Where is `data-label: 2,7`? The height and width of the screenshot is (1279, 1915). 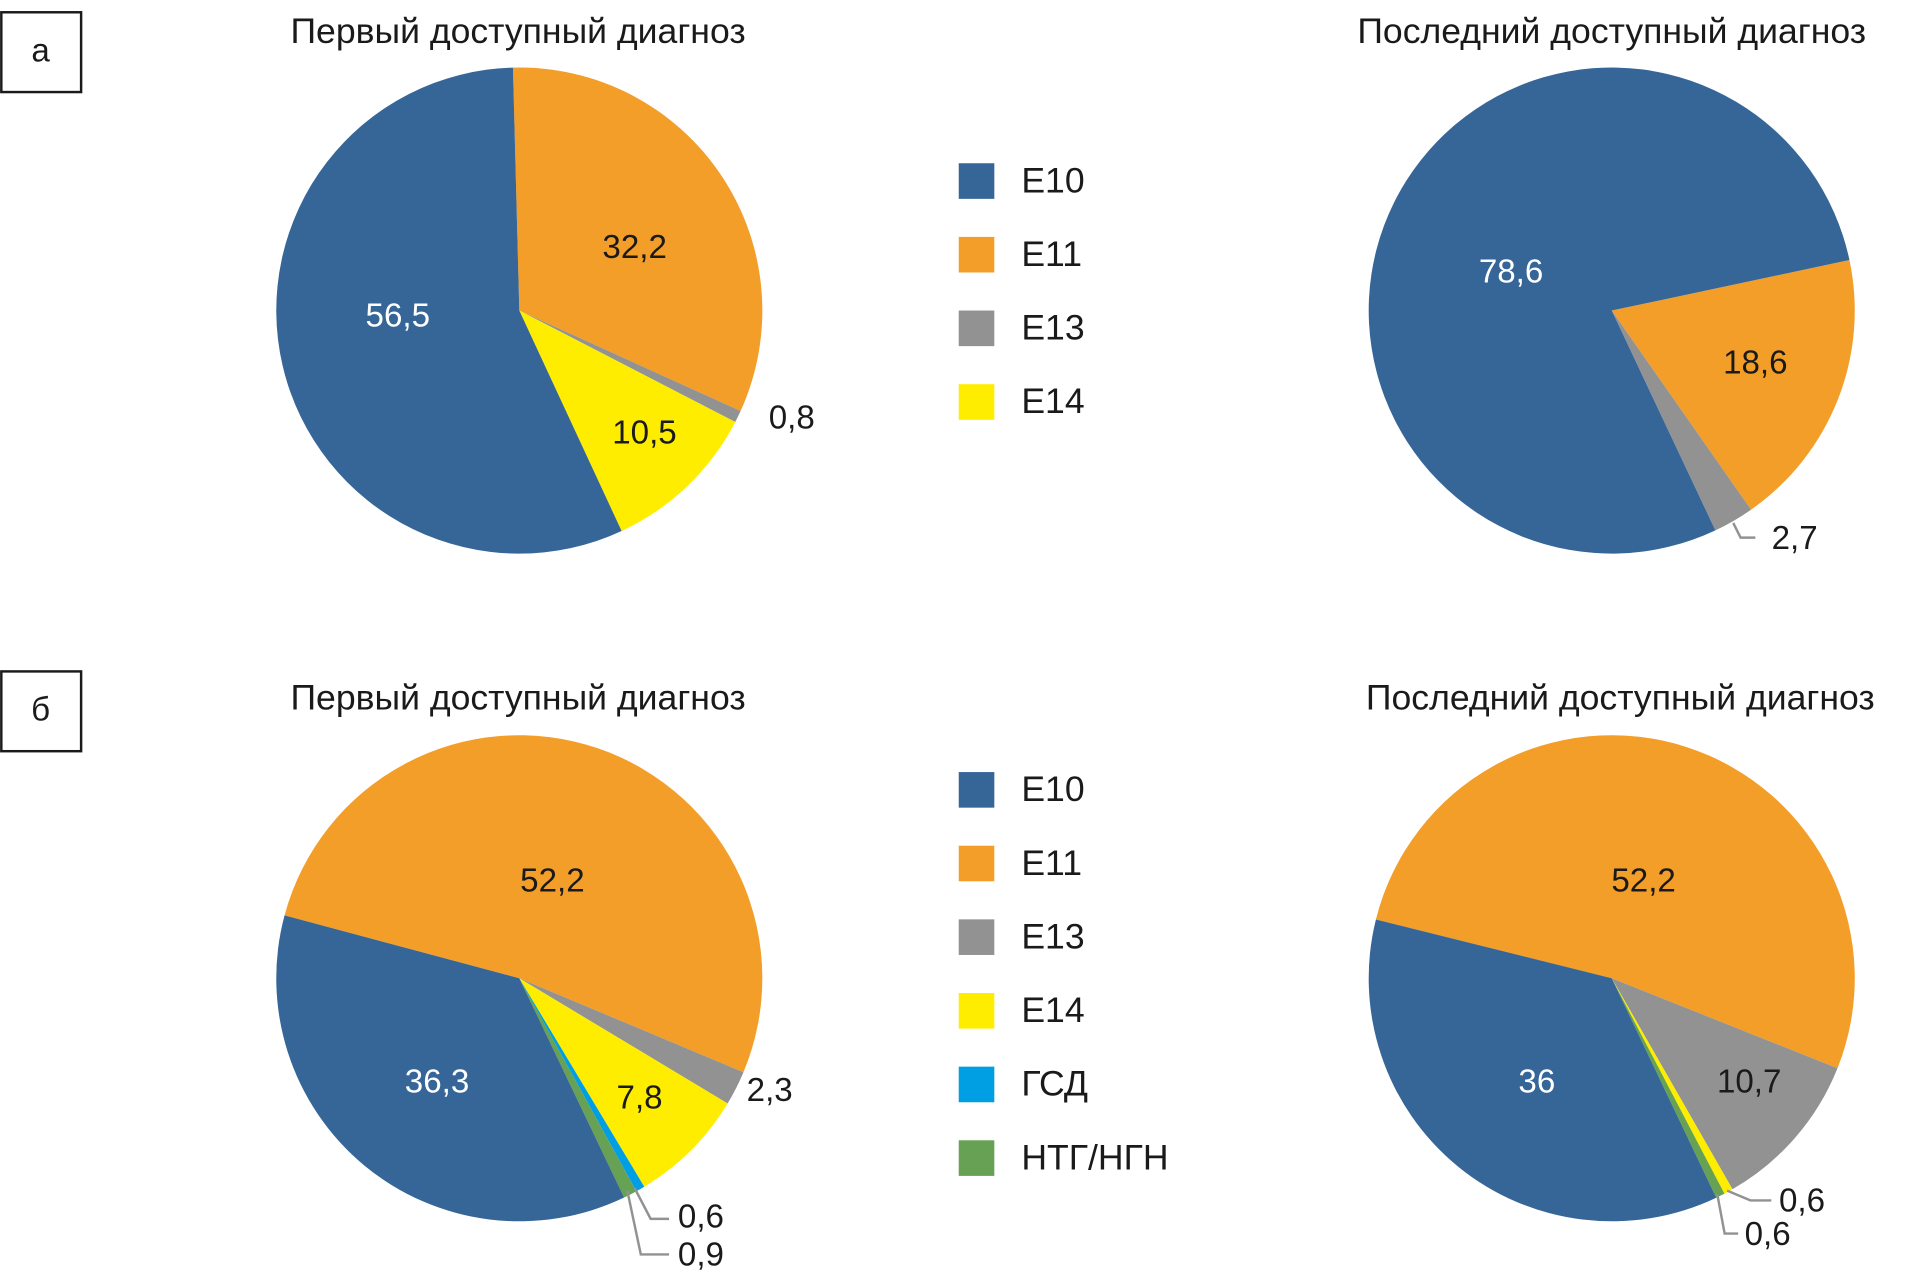
data-label: 2,7 is located at coordinates (1795, 538).